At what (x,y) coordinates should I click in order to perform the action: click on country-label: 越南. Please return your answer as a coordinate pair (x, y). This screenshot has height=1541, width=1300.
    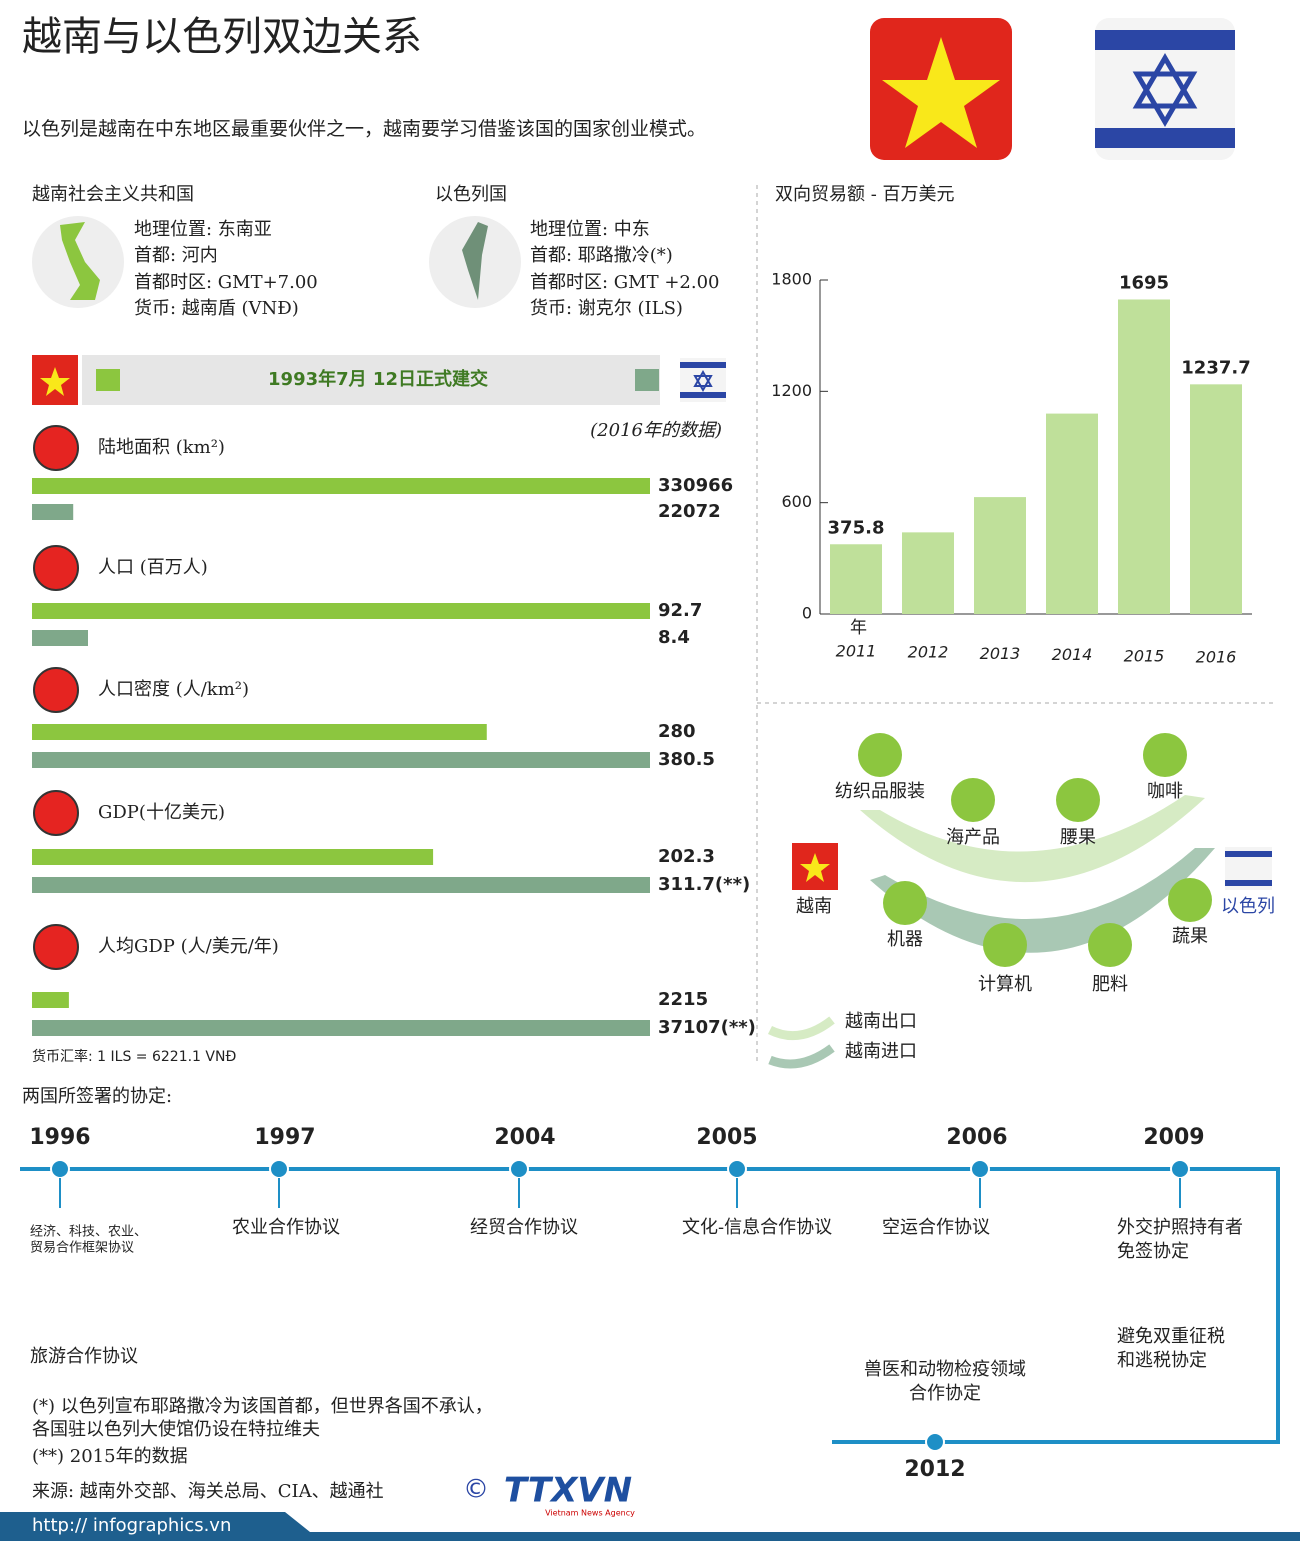
    Looking at the image, I should click on (814, 906).